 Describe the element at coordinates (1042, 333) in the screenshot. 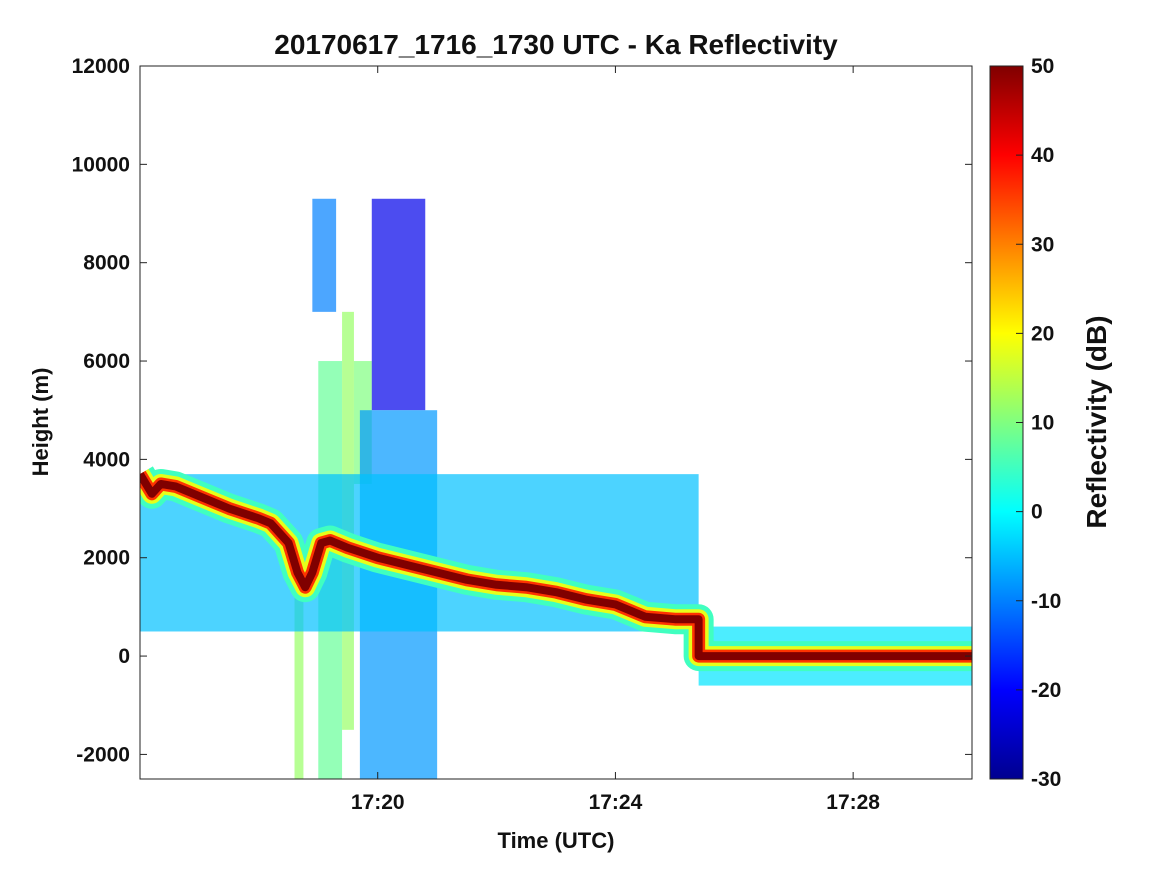

I see `colorbar-tick-label: 20` at that location.